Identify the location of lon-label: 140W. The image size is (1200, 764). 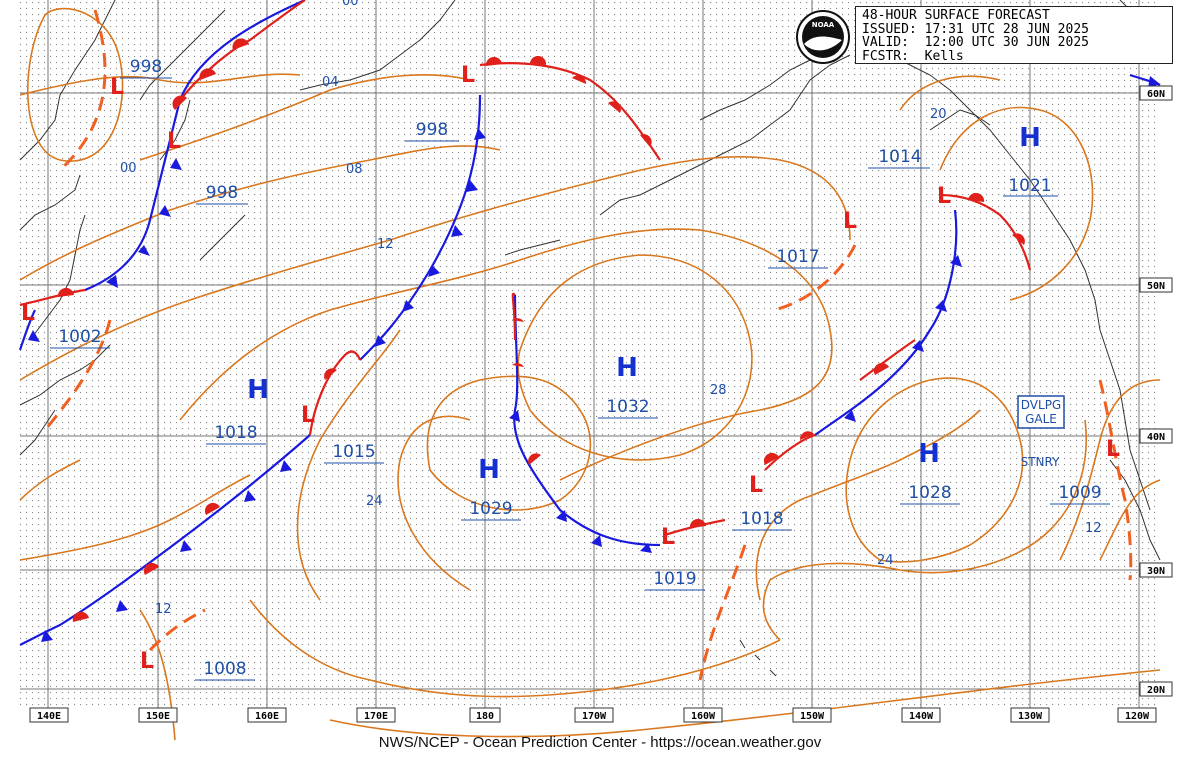
(921, 715).